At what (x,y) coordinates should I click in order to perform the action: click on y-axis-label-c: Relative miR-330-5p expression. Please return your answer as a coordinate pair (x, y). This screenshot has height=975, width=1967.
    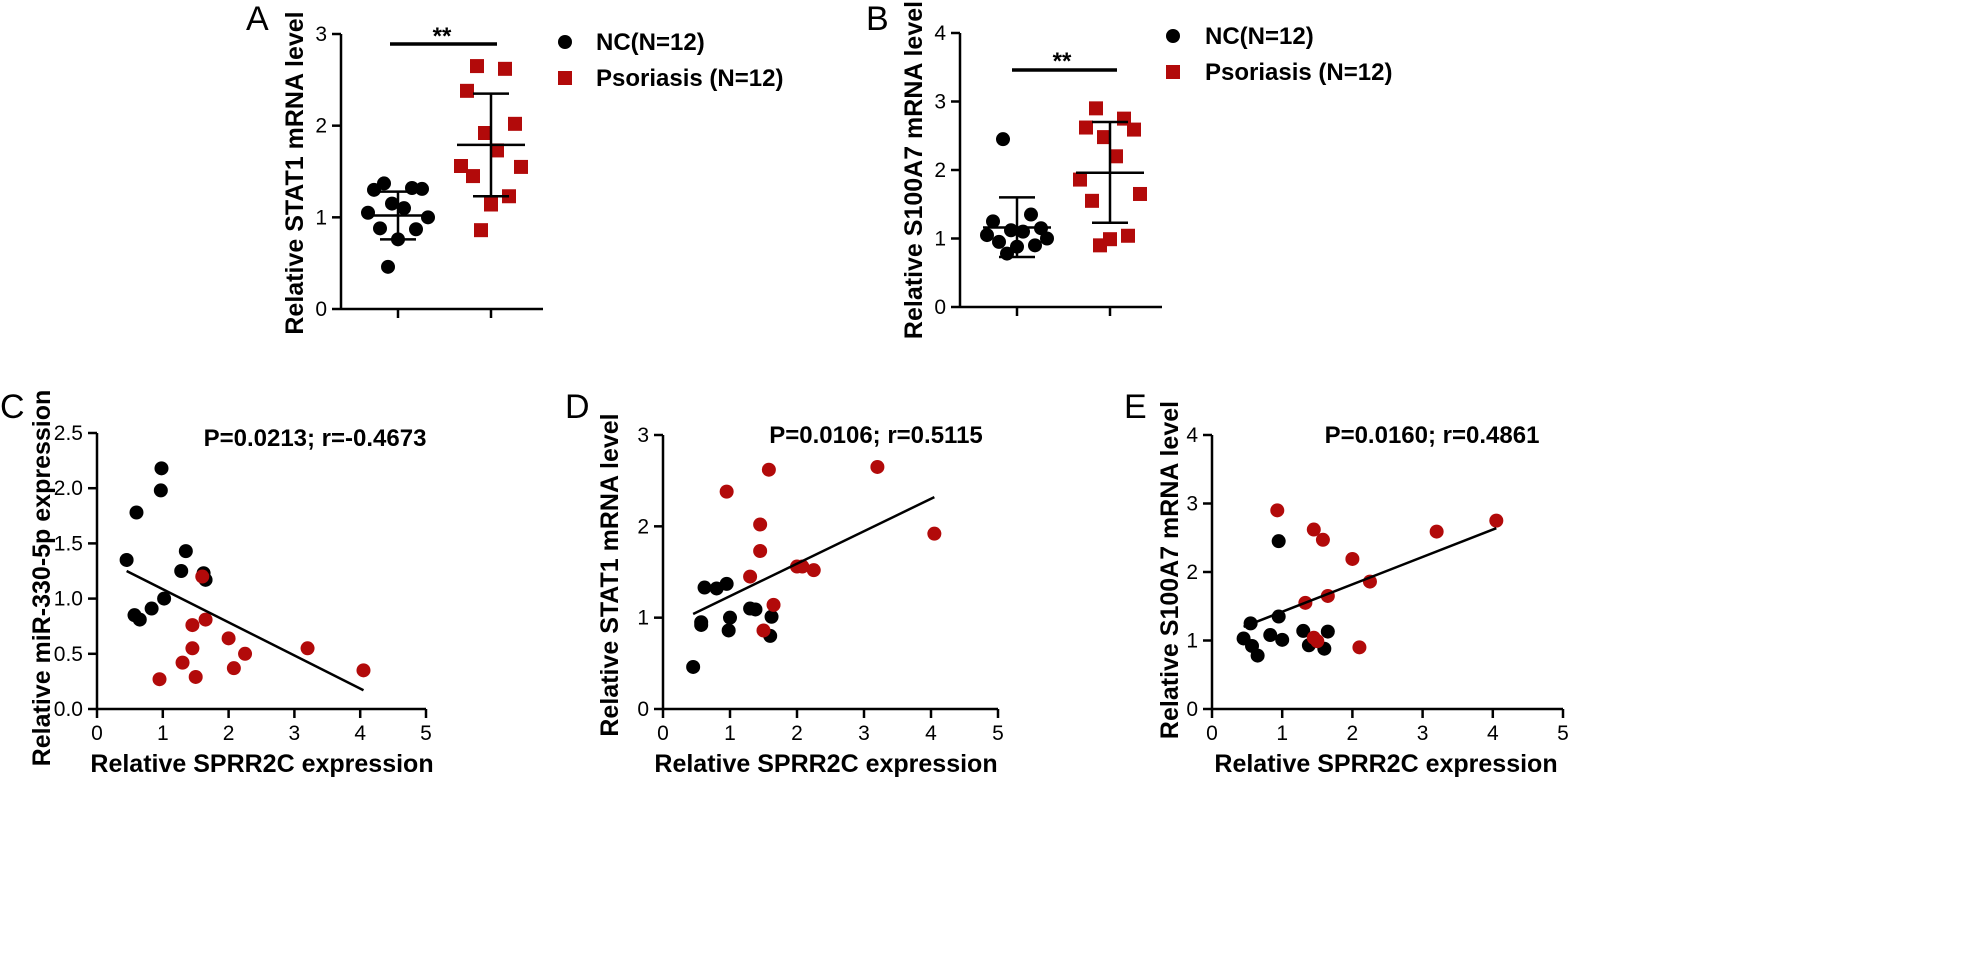
    Looking at the image, I should click on (42, 578).